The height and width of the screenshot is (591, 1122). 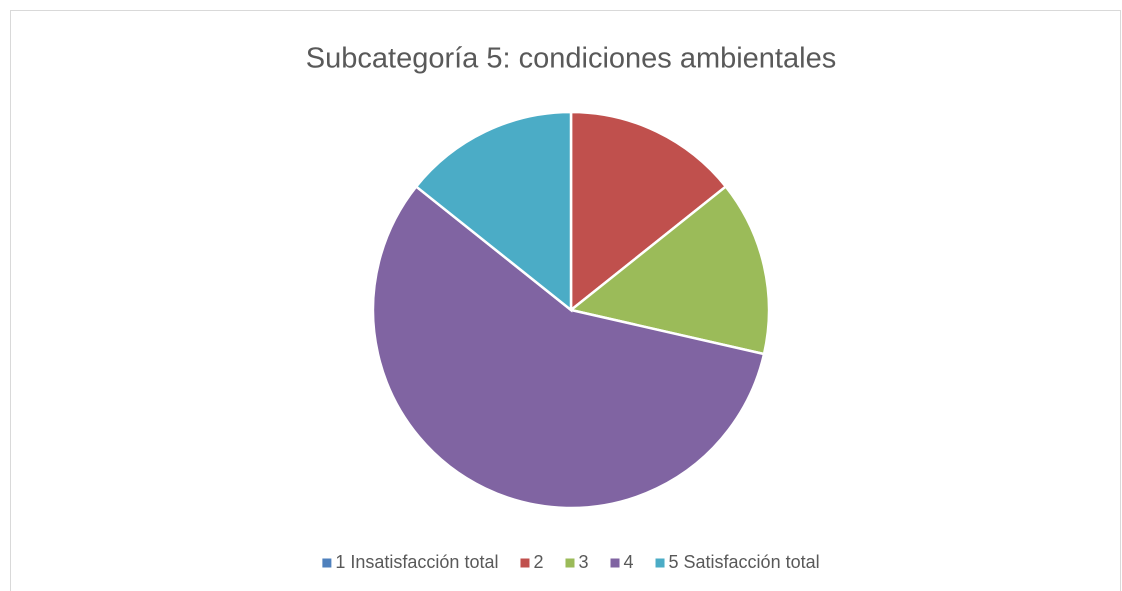 What do you see at coordinates (538, 562) in the screenshot?
I see `legend-label: 2` at bounding box center [538, 562].